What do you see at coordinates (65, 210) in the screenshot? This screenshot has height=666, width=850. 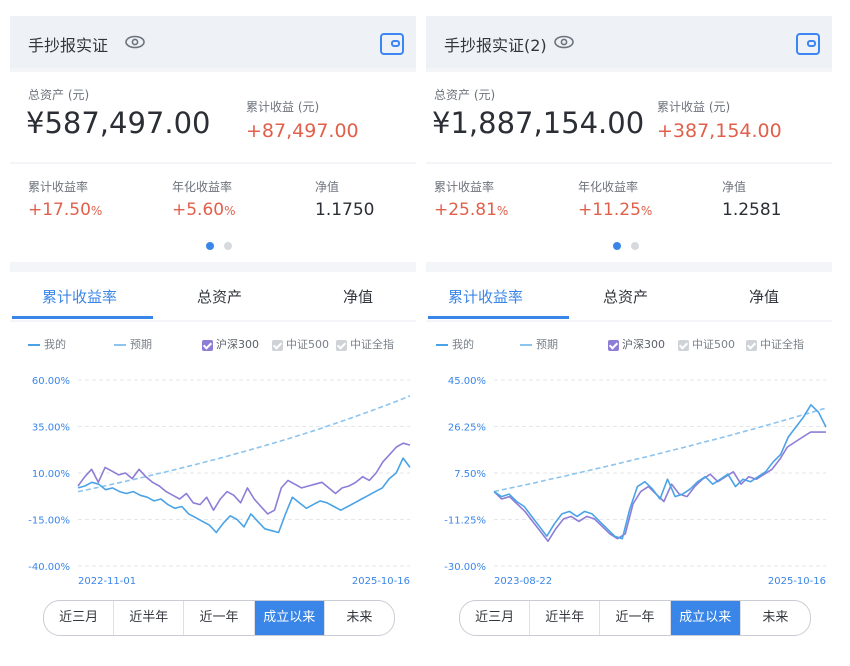 I see `metric-value: +17.50%` at bounding box center [65, 210].